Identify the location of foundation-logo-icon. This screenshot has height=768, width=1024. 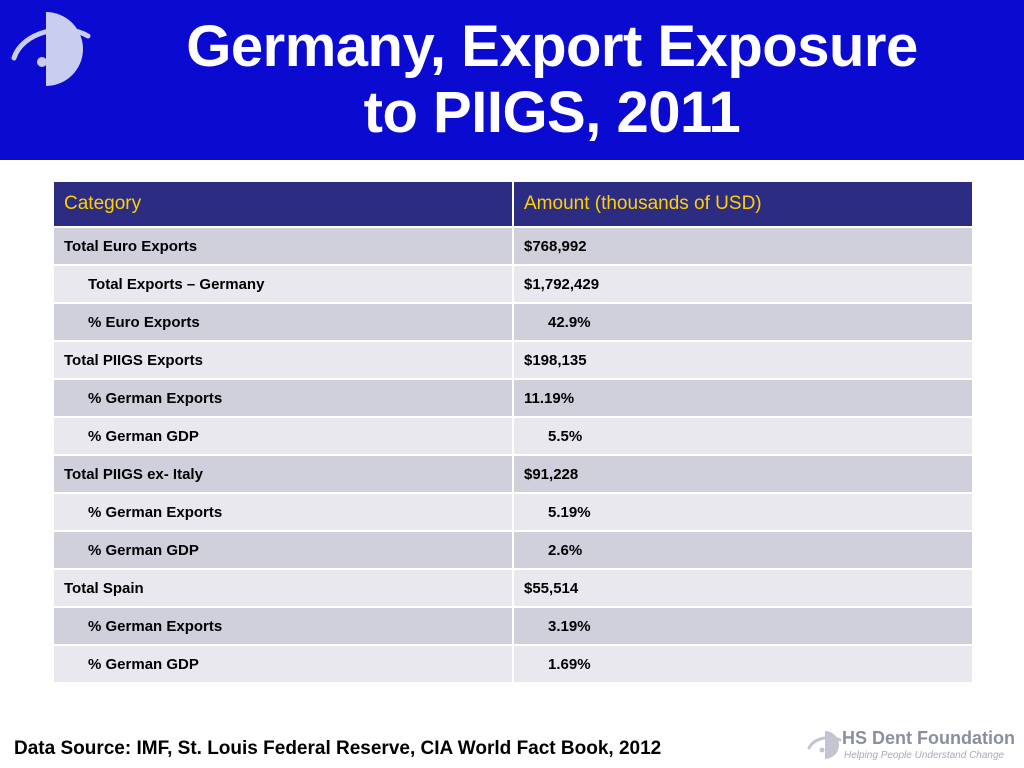
(824, 745).